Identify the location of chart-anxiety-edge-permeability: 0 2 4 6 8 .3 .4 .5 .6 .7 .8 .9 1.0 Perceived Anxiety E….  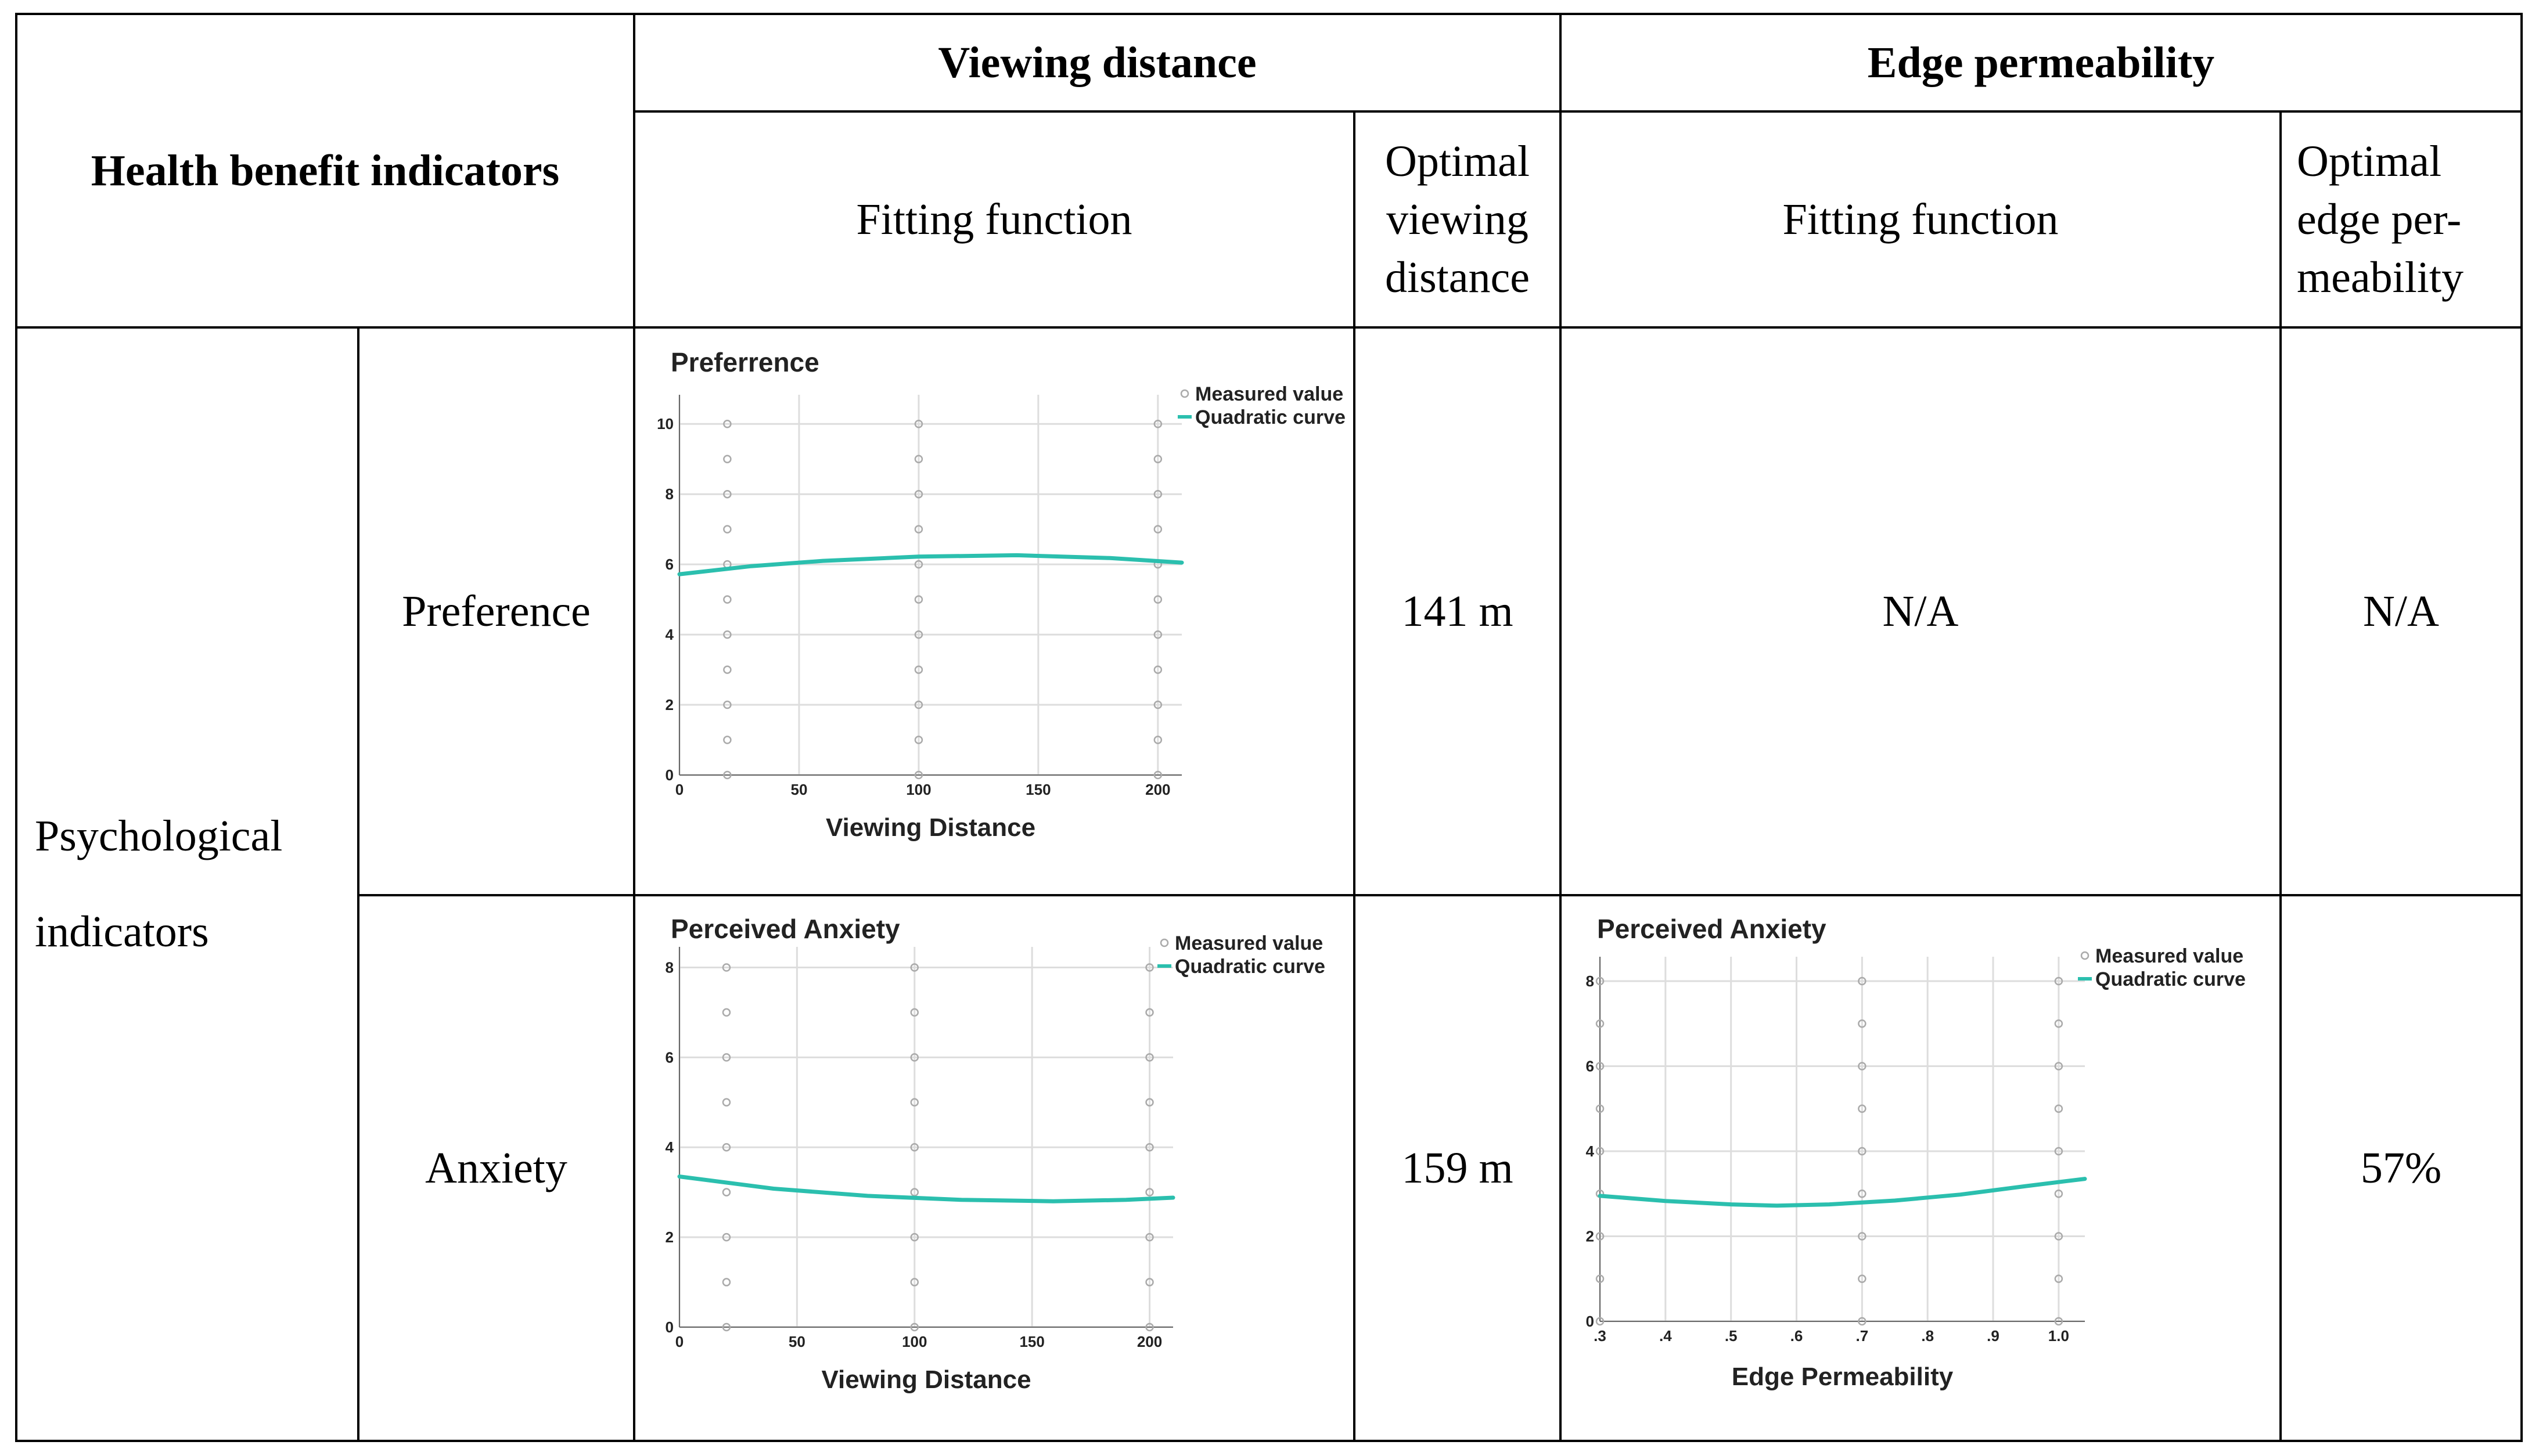
(1916, 1152).